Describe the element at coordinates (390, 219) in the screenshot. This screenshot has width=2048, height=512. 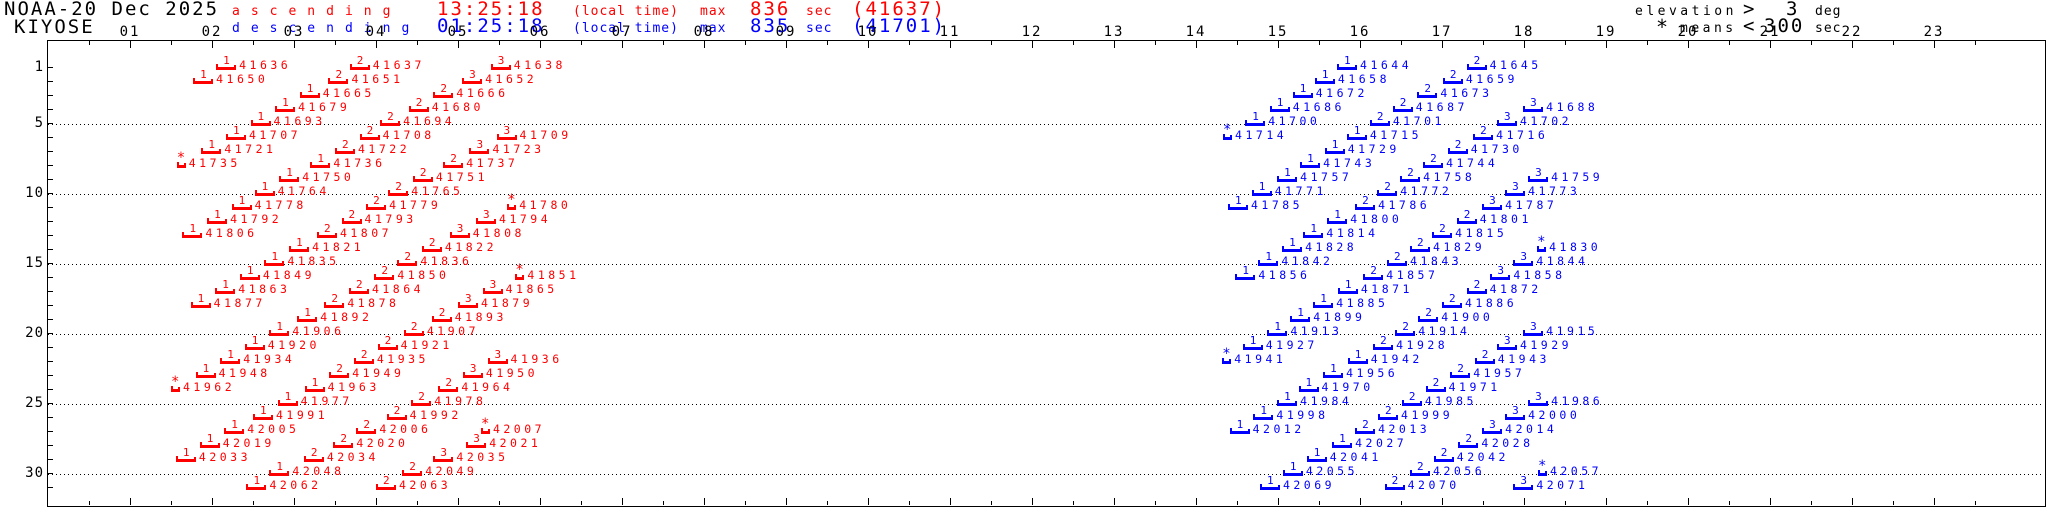
I see `pass-orbit-number: 41793` at that location.